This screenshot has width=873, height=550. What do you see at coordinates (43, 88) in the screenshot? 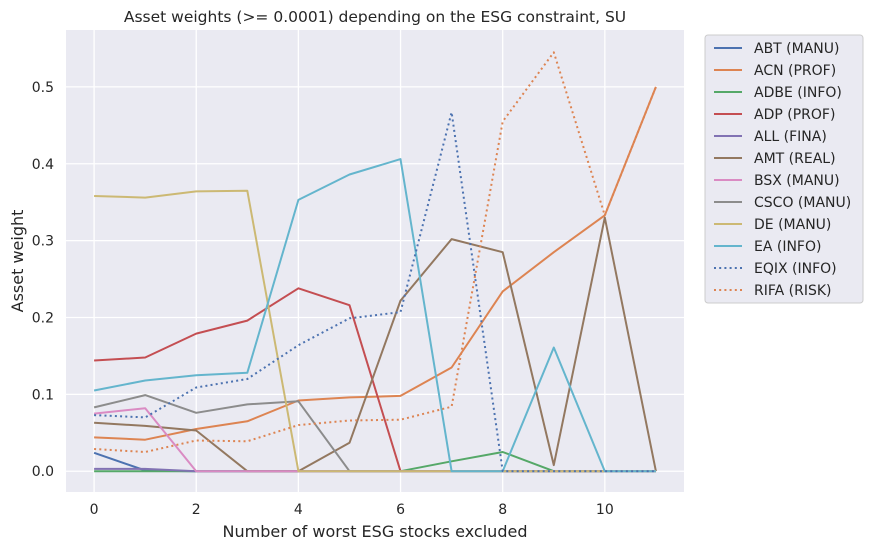
I see `y-tick-label: 0.5` at bounding box center [43, 88].